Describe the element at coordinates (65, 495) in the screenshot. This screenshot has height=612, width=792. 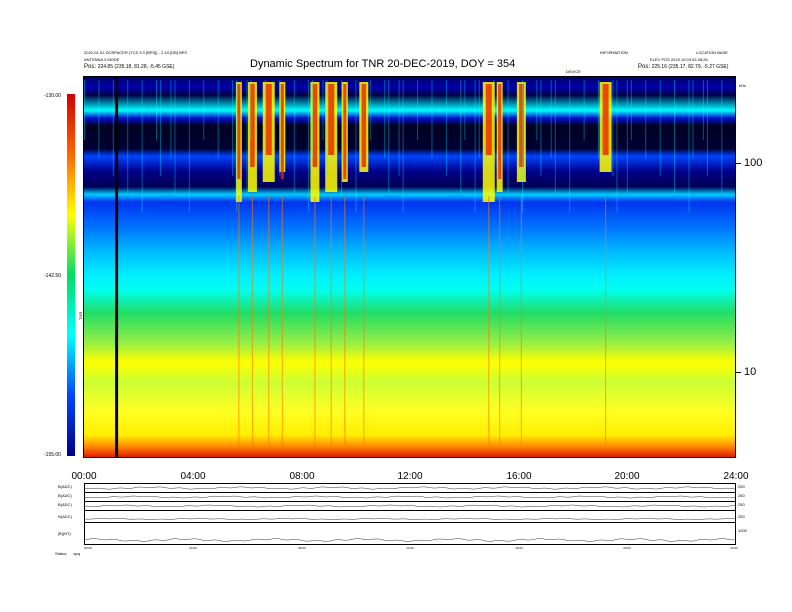
I see `panel-label-2: B(ADC)` at that location.